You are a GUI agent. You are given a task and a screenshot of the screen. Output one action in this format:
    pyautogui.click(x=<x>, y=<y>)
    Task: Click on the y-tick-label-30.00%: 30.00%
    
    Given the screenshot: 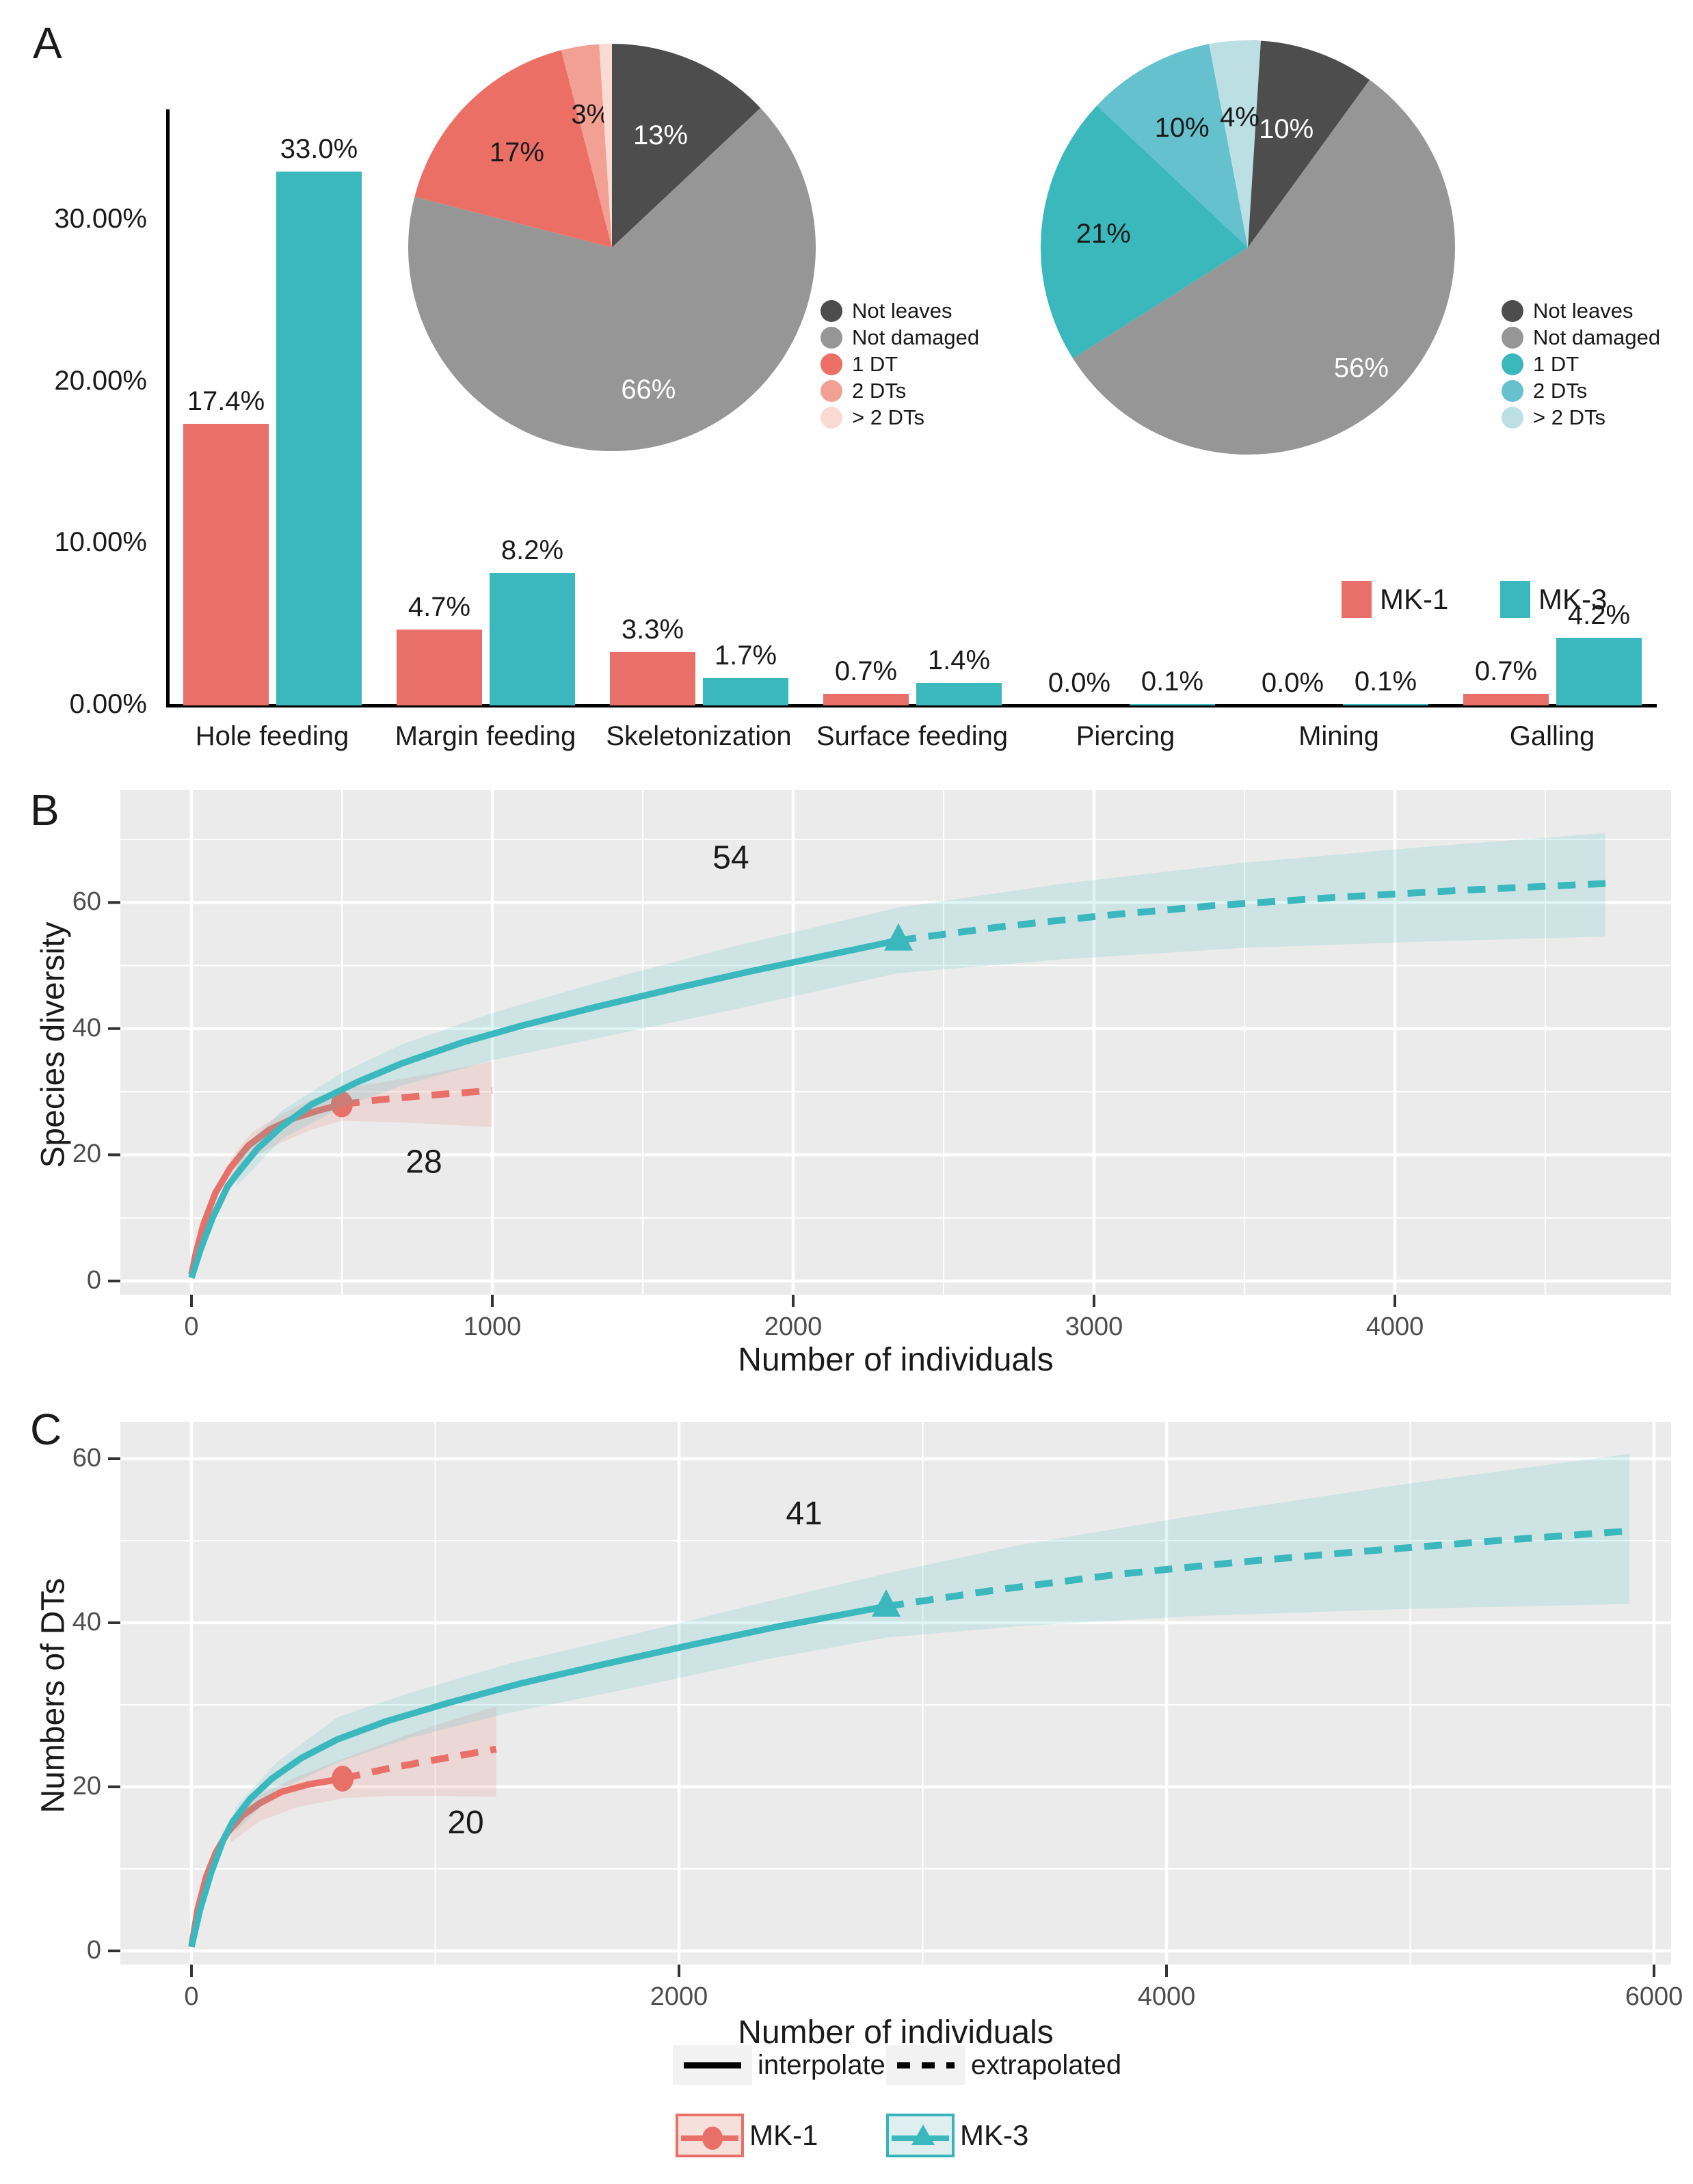 What is the action you would take?
    pyautogui.click(x=101, y=218)
    